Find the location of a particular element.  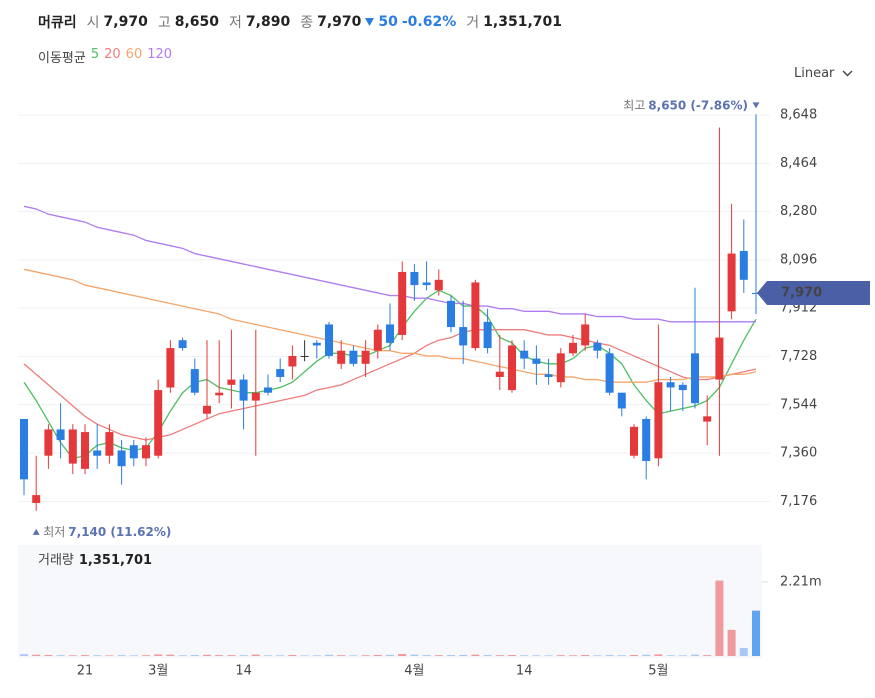

x-tick-label: 14 is located at coordinates (524, 671).